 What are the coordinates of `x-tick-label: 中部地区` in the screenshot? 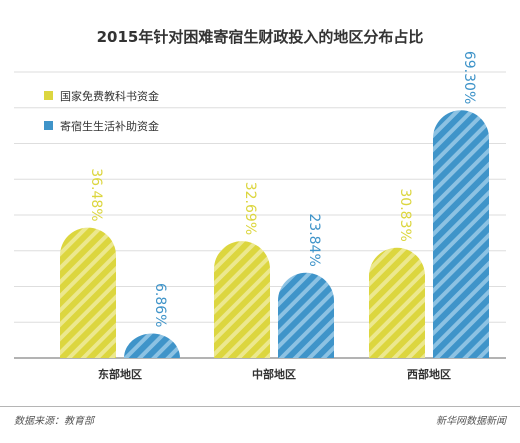 It's located at (274, 374).